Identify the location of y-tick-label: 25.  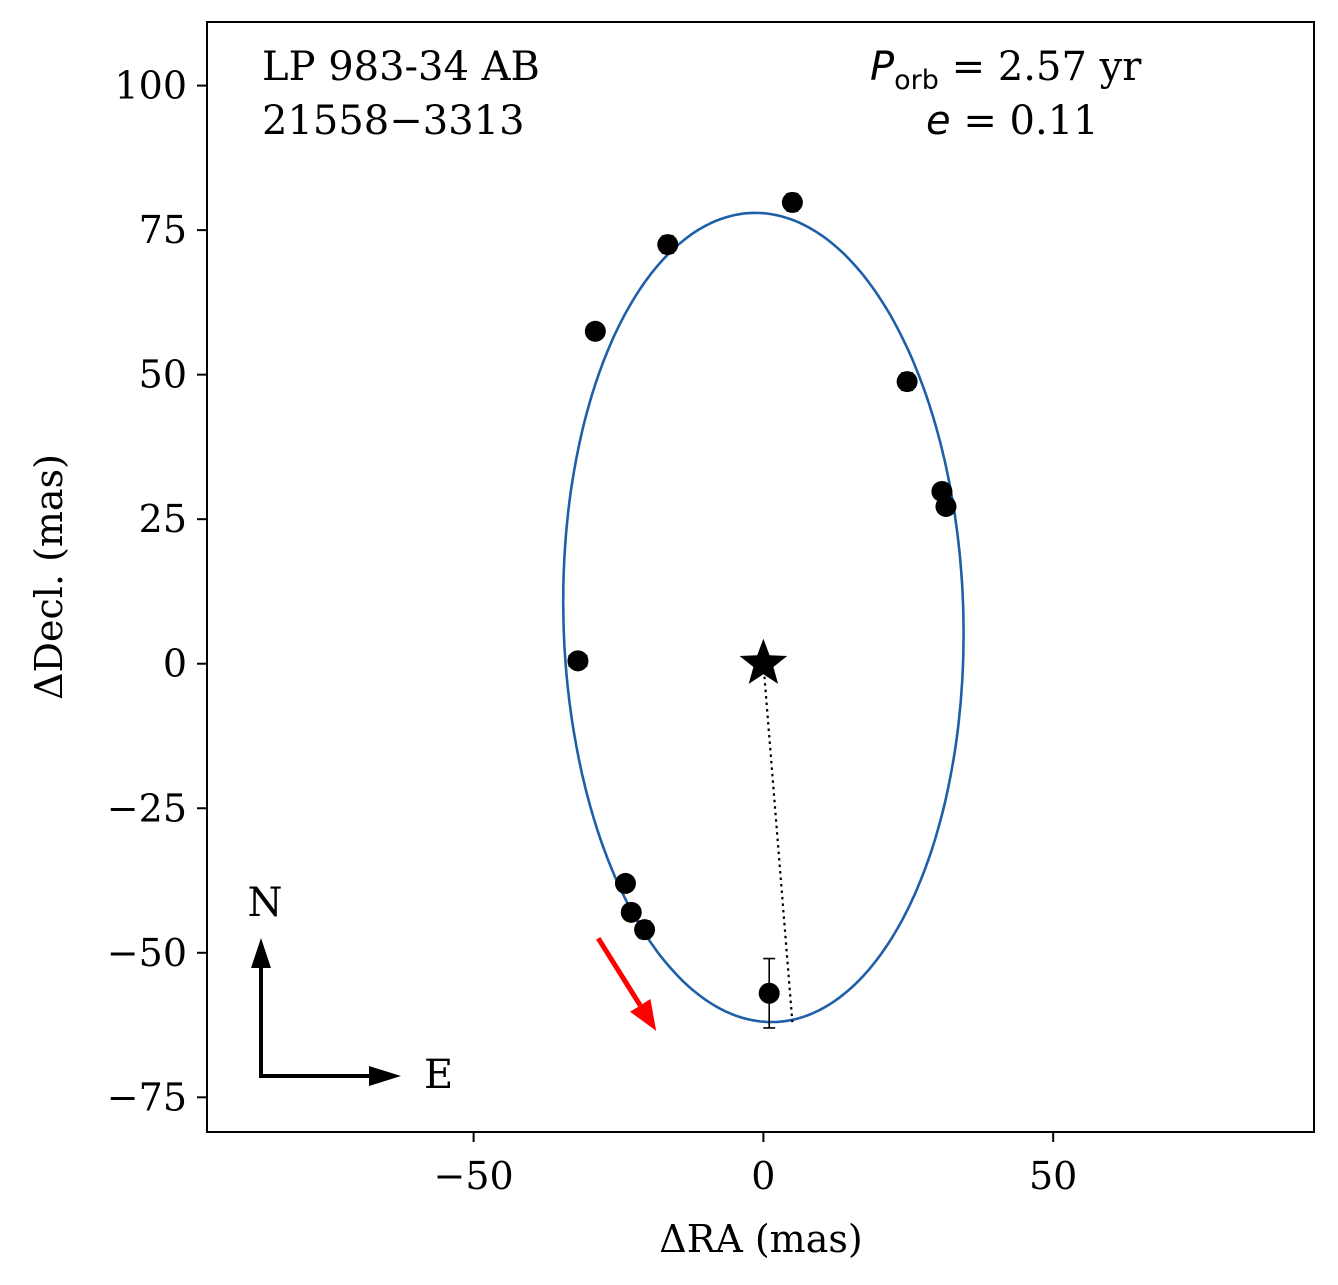
(163, 519).